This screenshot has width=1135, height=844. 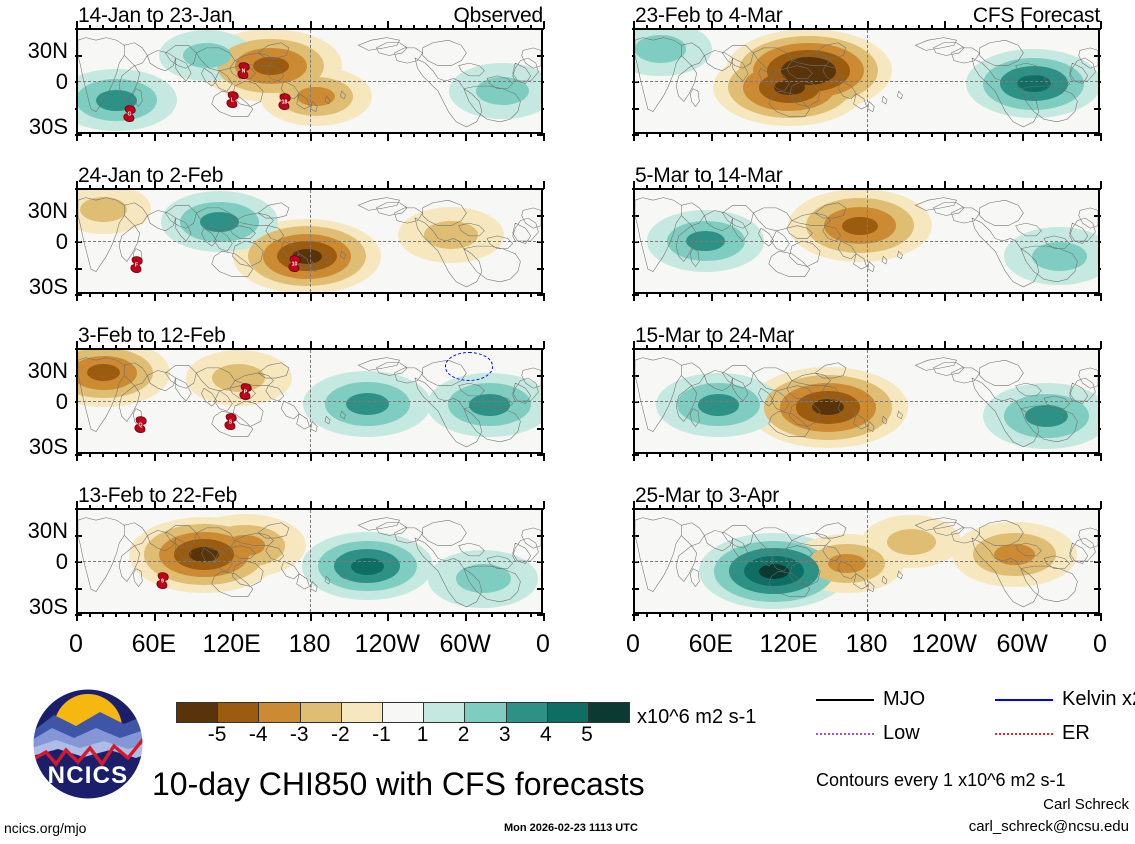 What do you see at coordinates (587, 734) in the screenshot?
I see `colorbar-tick-label: 5` at bounding box center [587, 734].